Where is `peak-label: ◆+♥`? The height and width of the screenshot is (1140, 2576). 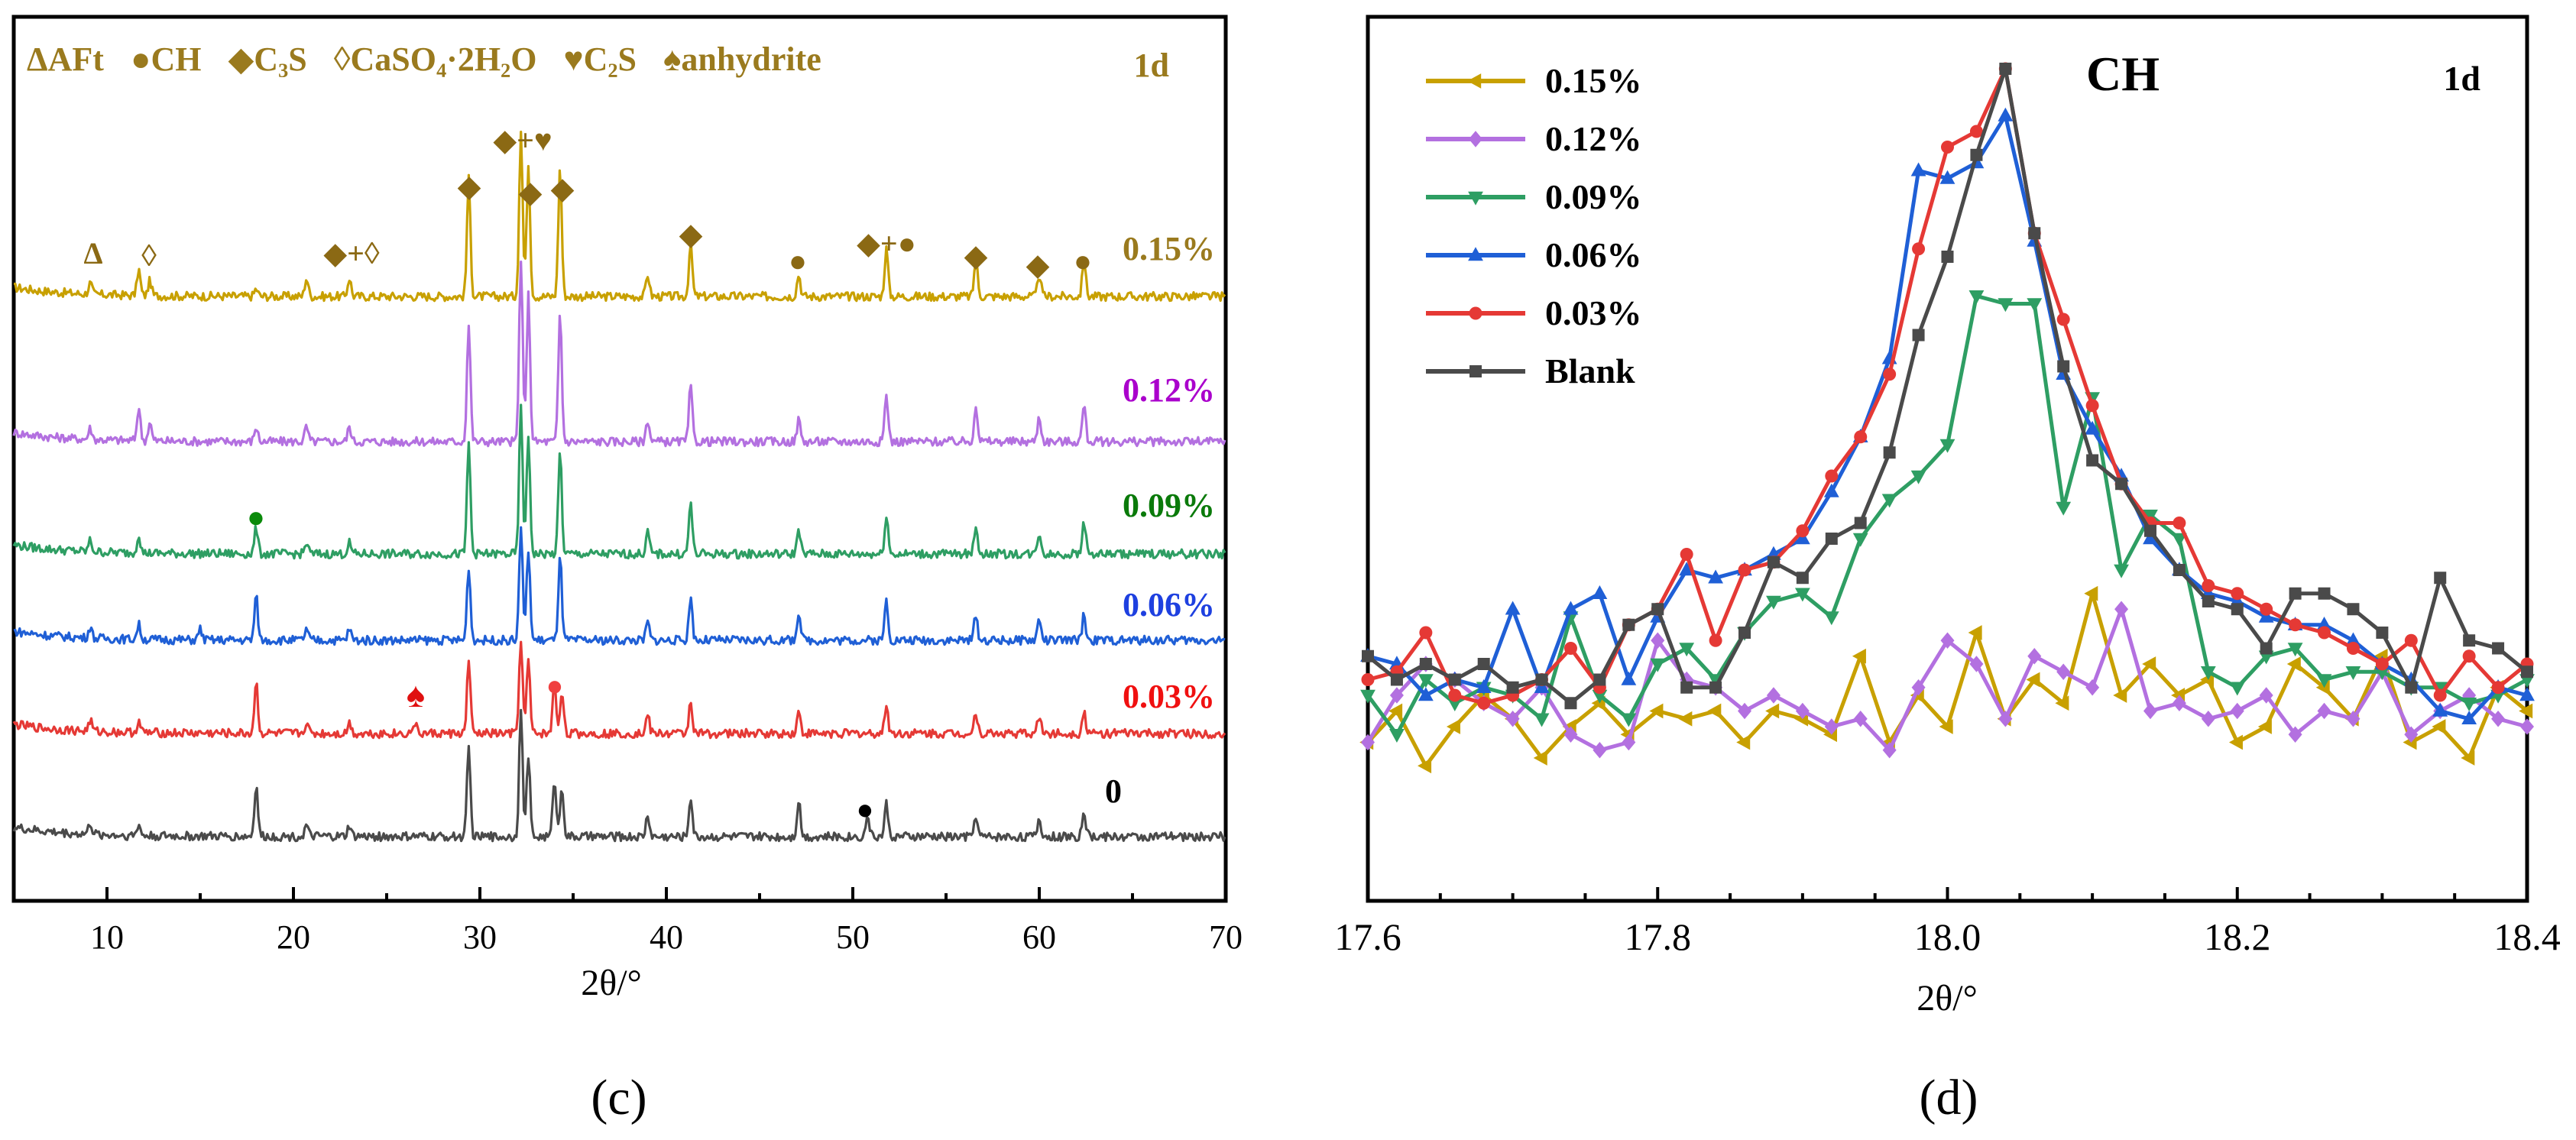
peak-label: ◆+♥ is located at coordinates (522, 140).